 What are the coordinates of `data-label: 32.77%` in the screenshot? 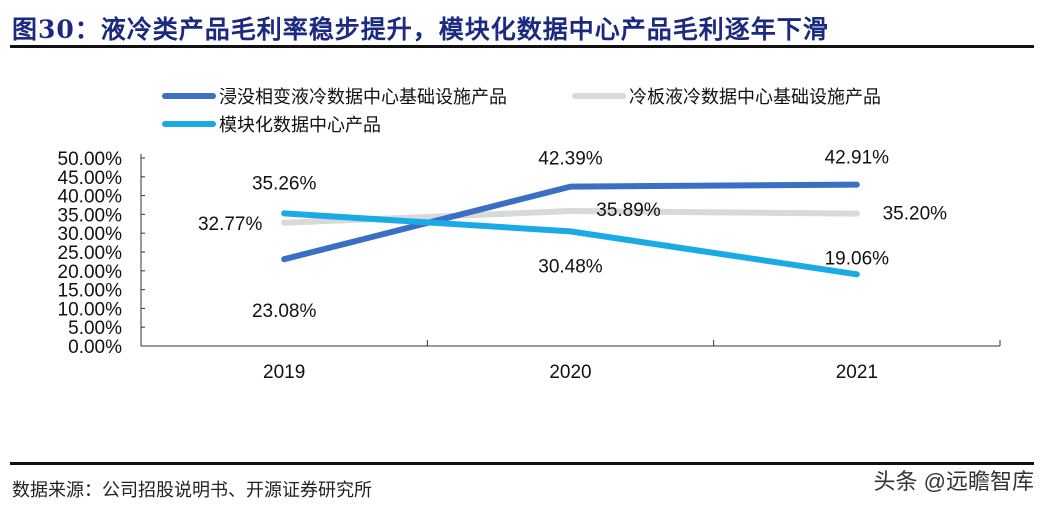 It's located at (230, 224).